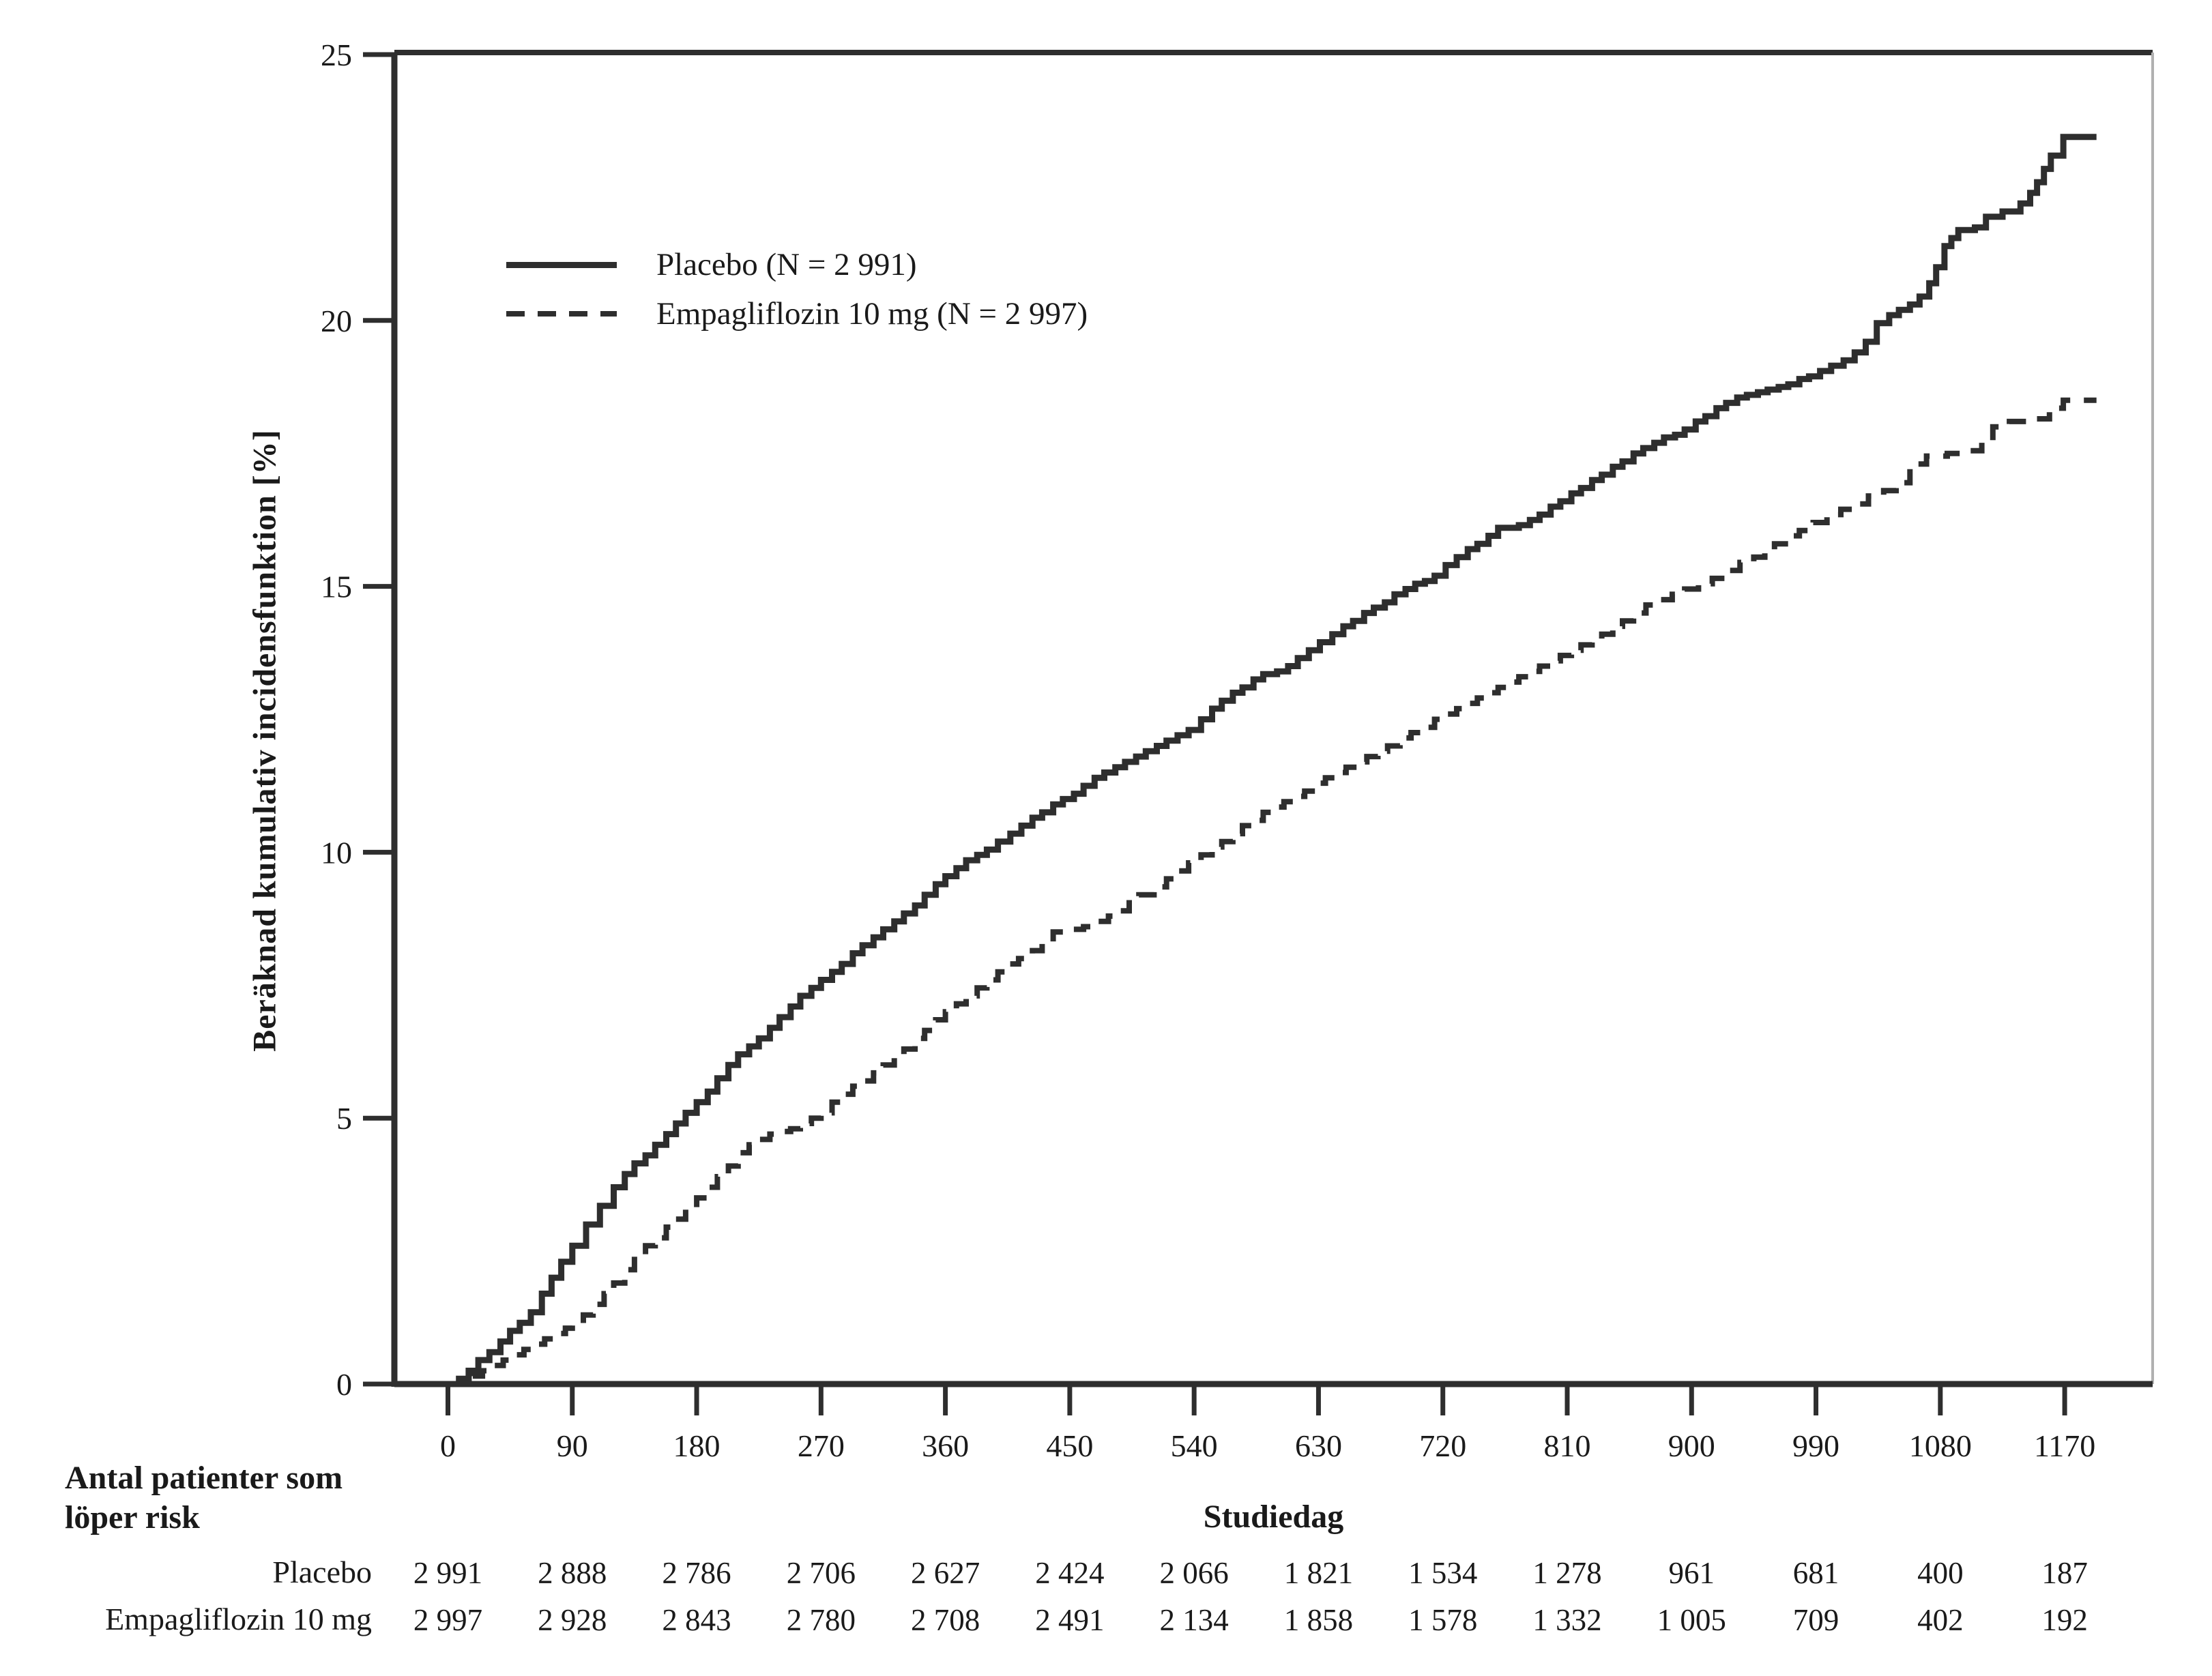  Describe the element at coordinates (561, 264) in the screenshot. I see `legend-solid-line-swatch` at that location.